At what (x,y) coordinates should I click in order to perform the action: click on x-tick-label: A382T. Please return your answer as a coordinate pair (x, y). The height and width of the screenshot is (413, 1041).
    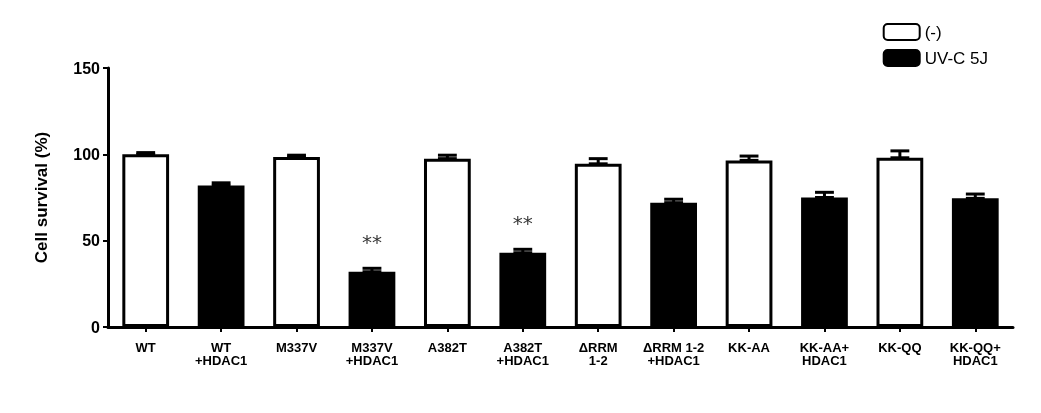
    Looking at the image, I should click on (447, 347).